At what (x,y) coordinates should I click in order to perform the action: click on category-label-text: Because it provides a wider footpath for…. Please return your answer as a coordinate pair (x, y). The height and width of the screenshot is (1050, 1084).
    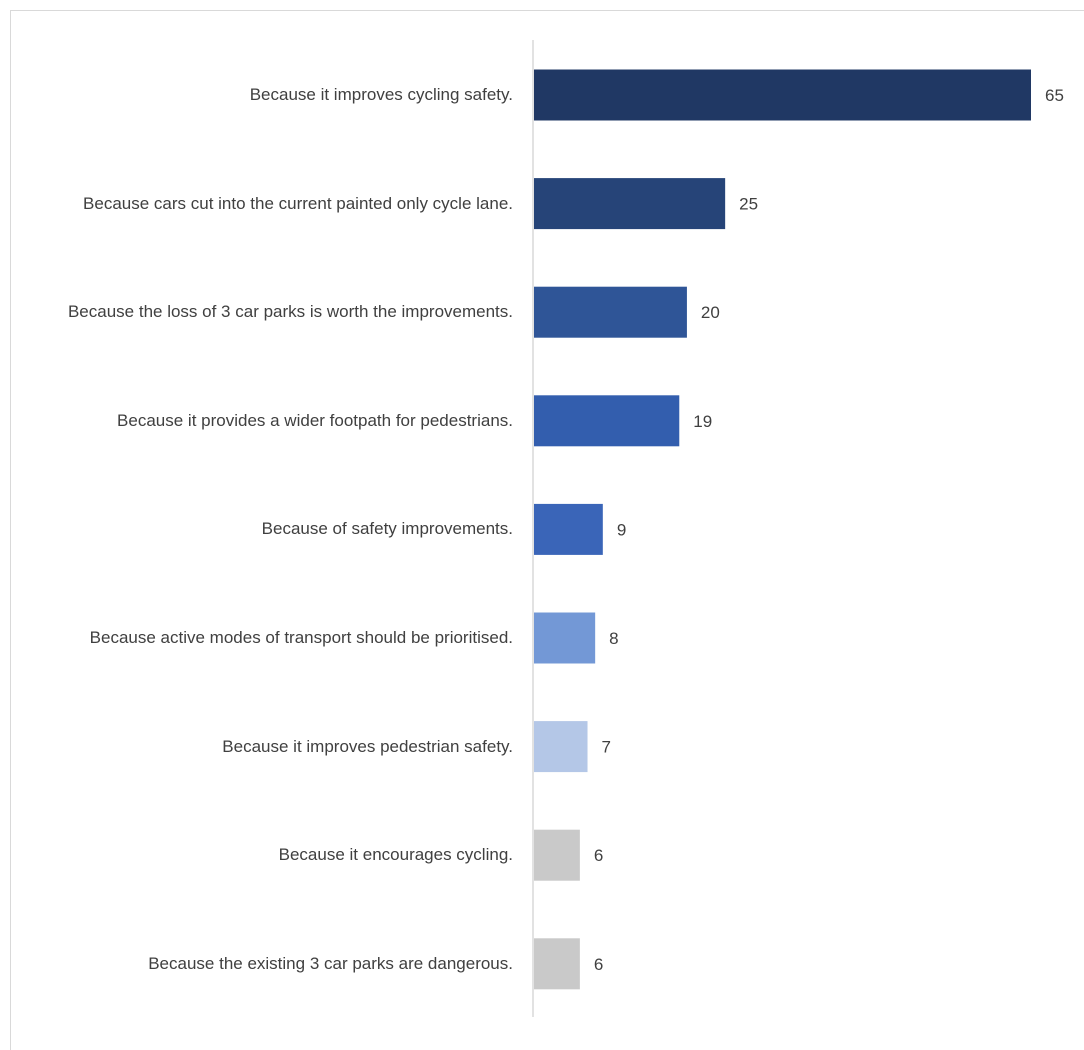
    Looking at the image, I should click on (315, 420).